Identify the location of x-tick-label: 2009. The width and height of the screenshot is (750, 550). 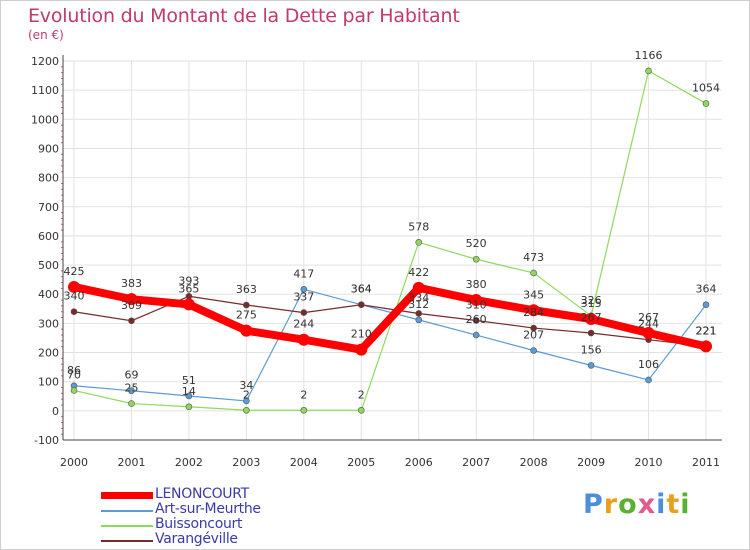
(591, 462).